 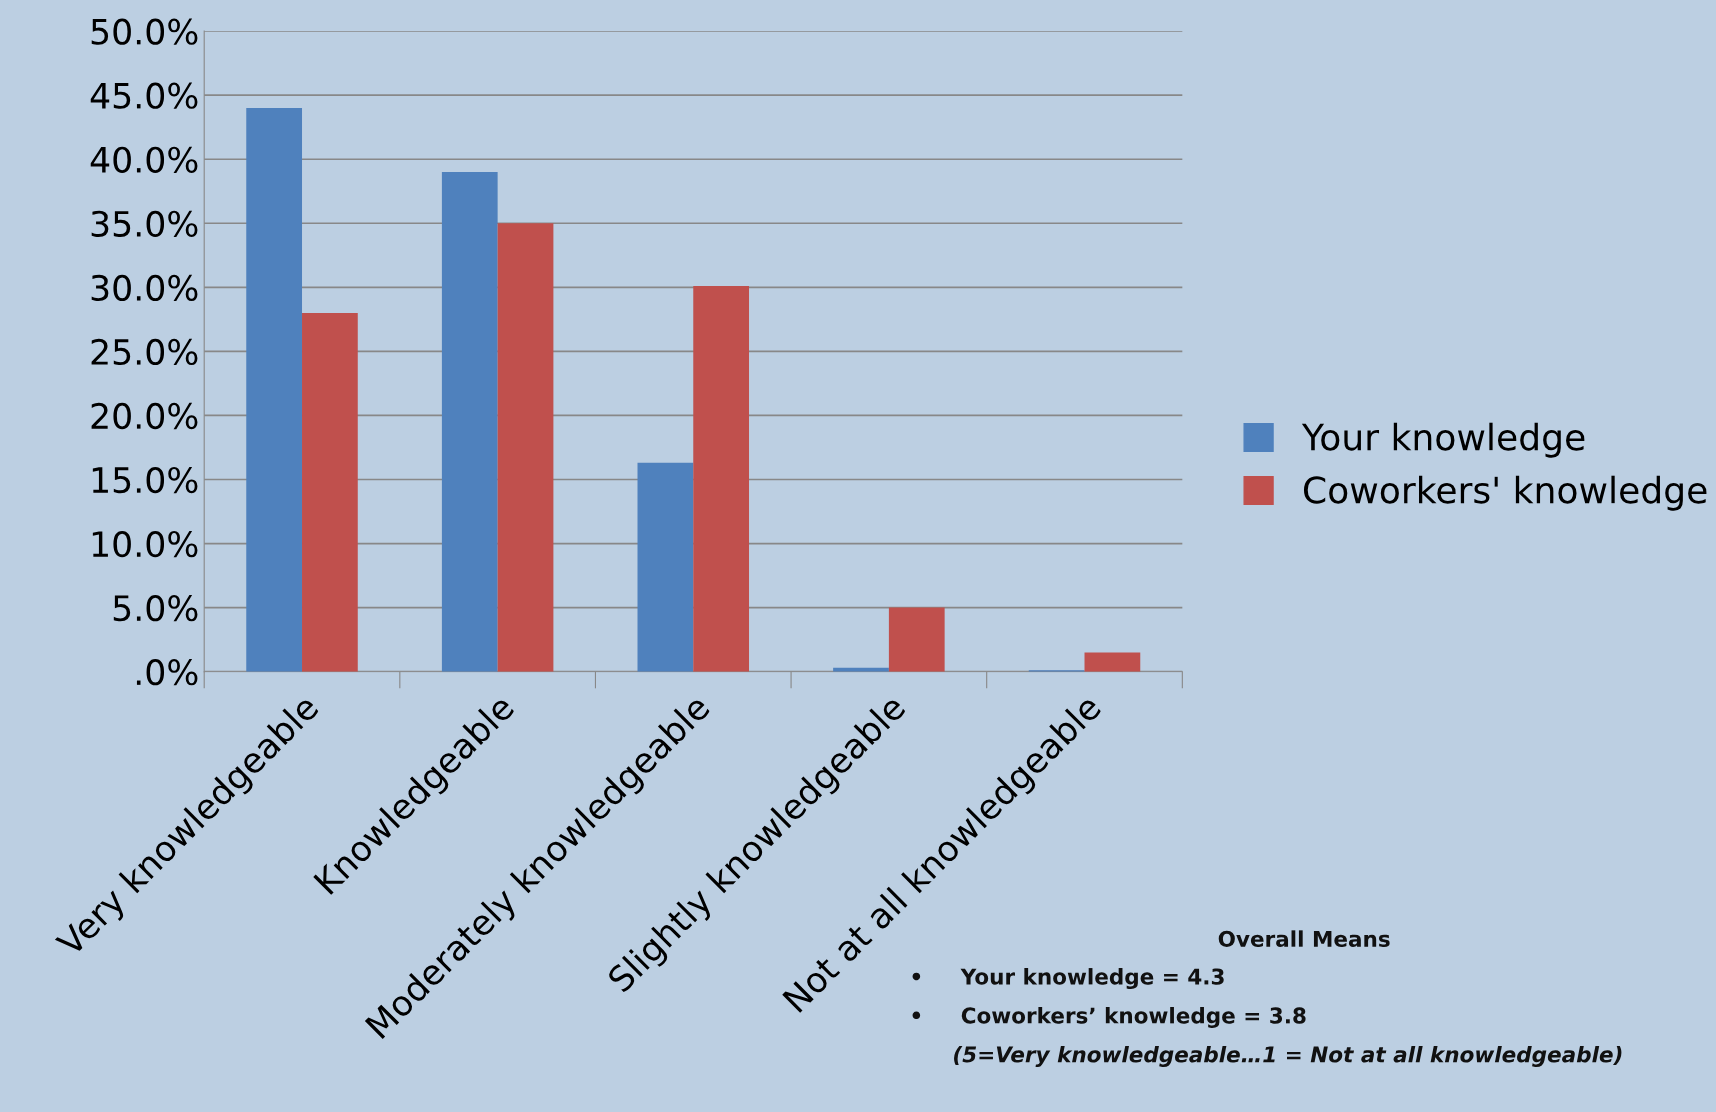 I want to click on text: Overall Means, so click(x=1304, y=938).